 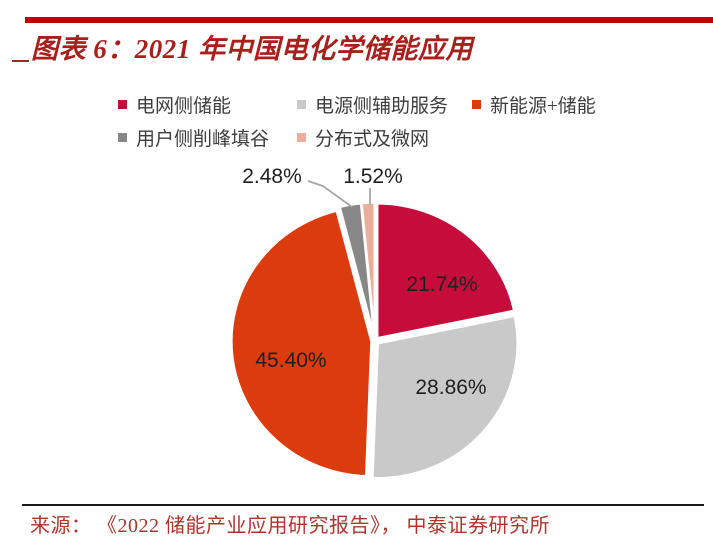 I want to click on source-note: 来源： 《2022 储能产业应用研究报告》， 中泰证券研究所, so click(x=290, y=526).